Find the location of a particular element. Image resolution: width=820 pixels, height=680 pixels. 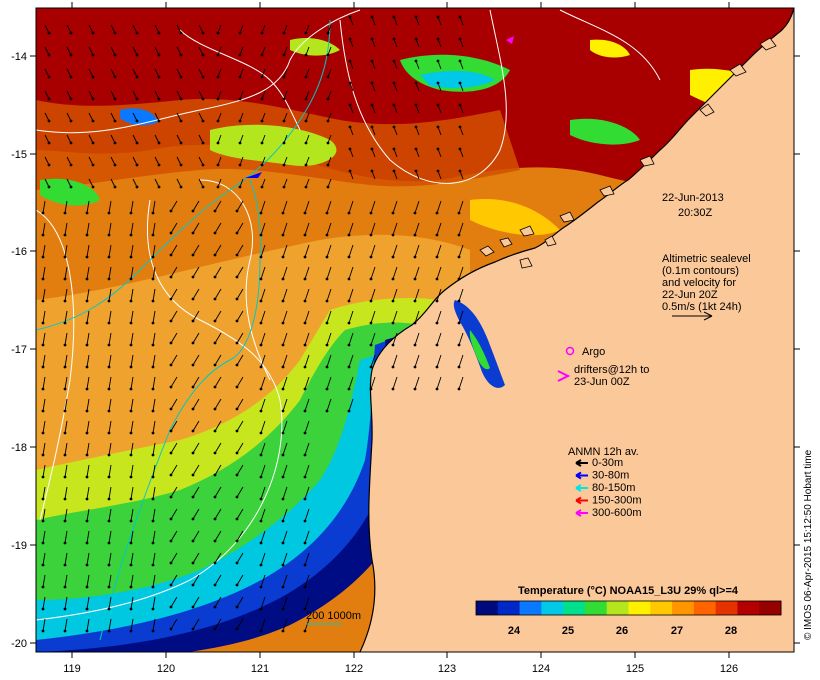

legend-label: 80-150m is located at coordinates (613, 488).